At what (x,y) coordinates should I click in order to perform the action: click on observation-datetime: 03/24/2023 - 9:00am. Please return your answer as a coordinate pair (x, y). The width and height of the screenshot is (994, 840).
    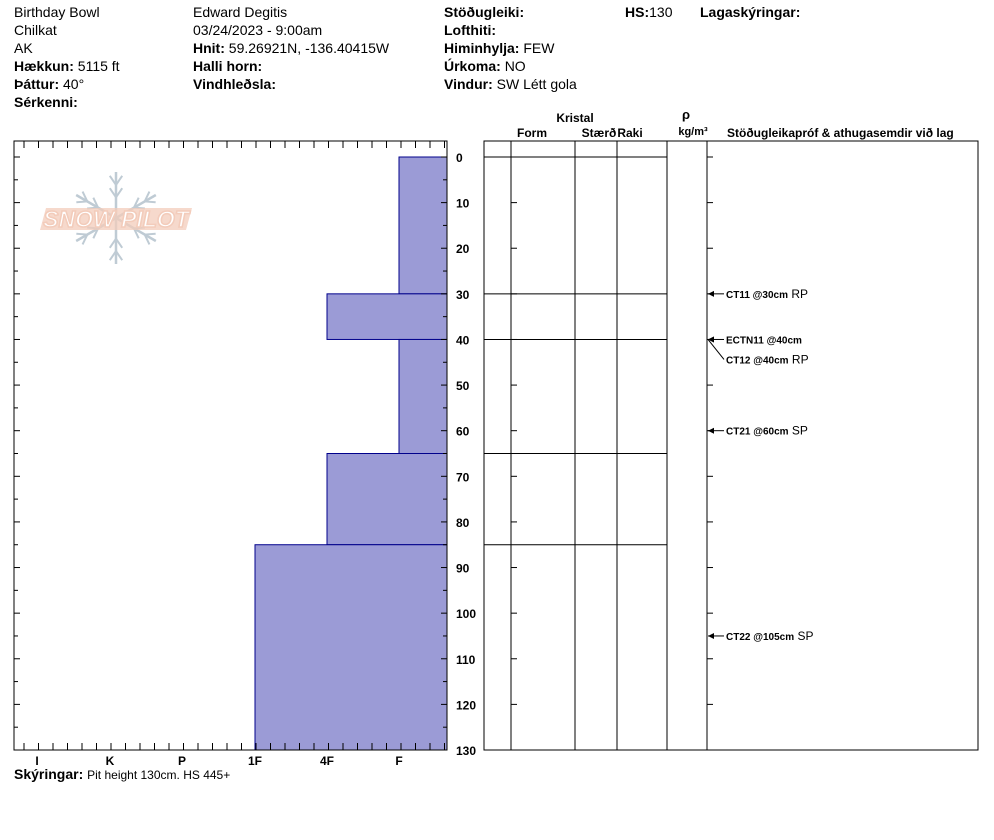
    Looking at the image, I should click on (258, 30).